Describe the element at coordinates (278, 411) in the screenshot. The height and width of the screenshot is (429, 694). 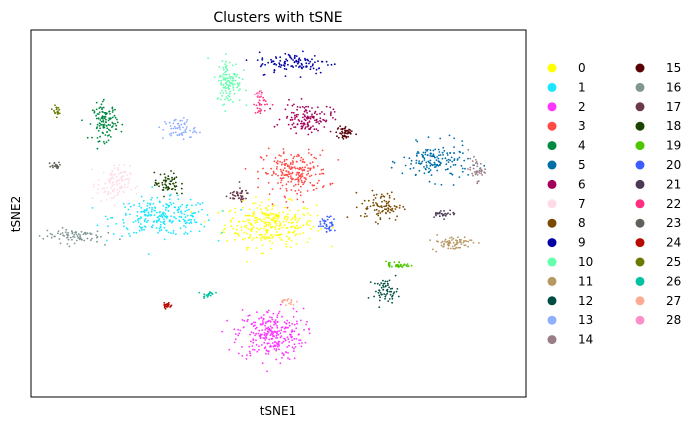
I see `x-axis-label: tSNE1` at that location.